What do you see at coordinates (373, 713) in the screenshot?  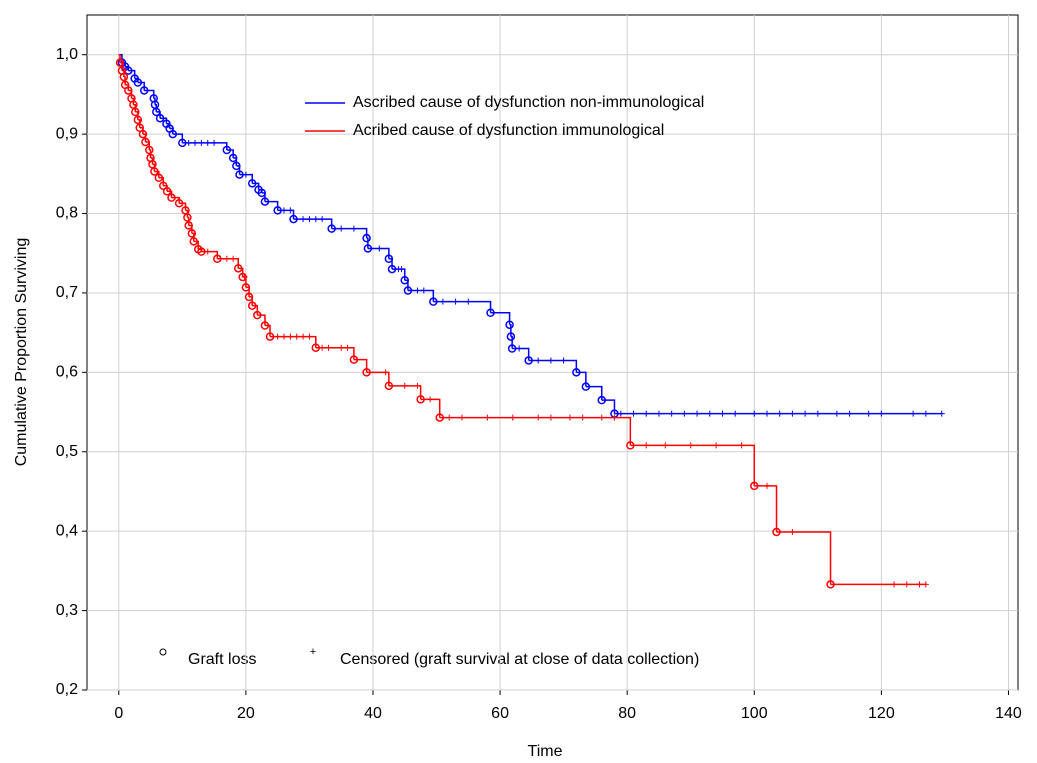 I see `x-tick-label: 40` at bounding box center [373, 713].